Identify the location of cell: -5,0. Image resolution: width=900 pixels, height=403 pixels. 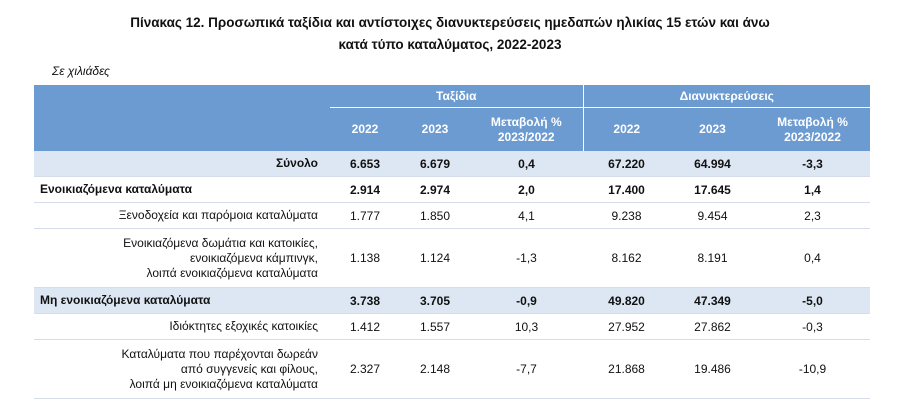
(813, 300).